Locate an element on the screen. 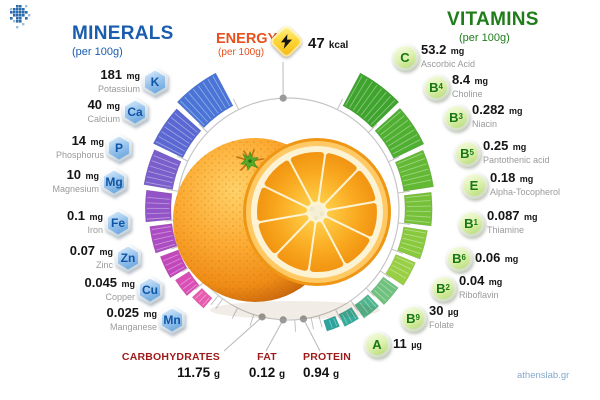 The width and height of the screenshot is (600, 400). vitamin-value: 0.18 mg is located at coordinates (512, 177).